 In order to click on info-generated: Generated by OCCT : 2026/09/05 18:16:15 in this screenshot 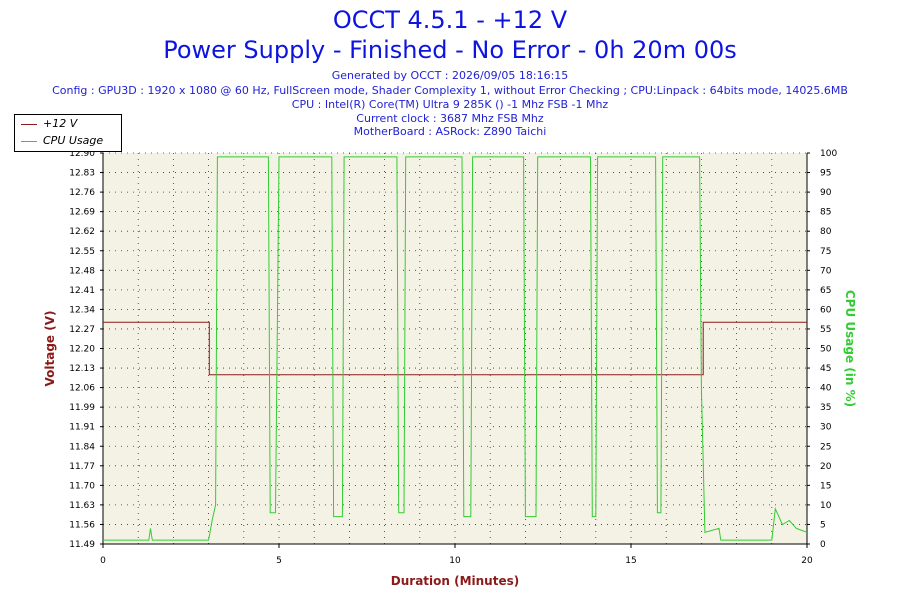, I will do `click(450, 75)`.